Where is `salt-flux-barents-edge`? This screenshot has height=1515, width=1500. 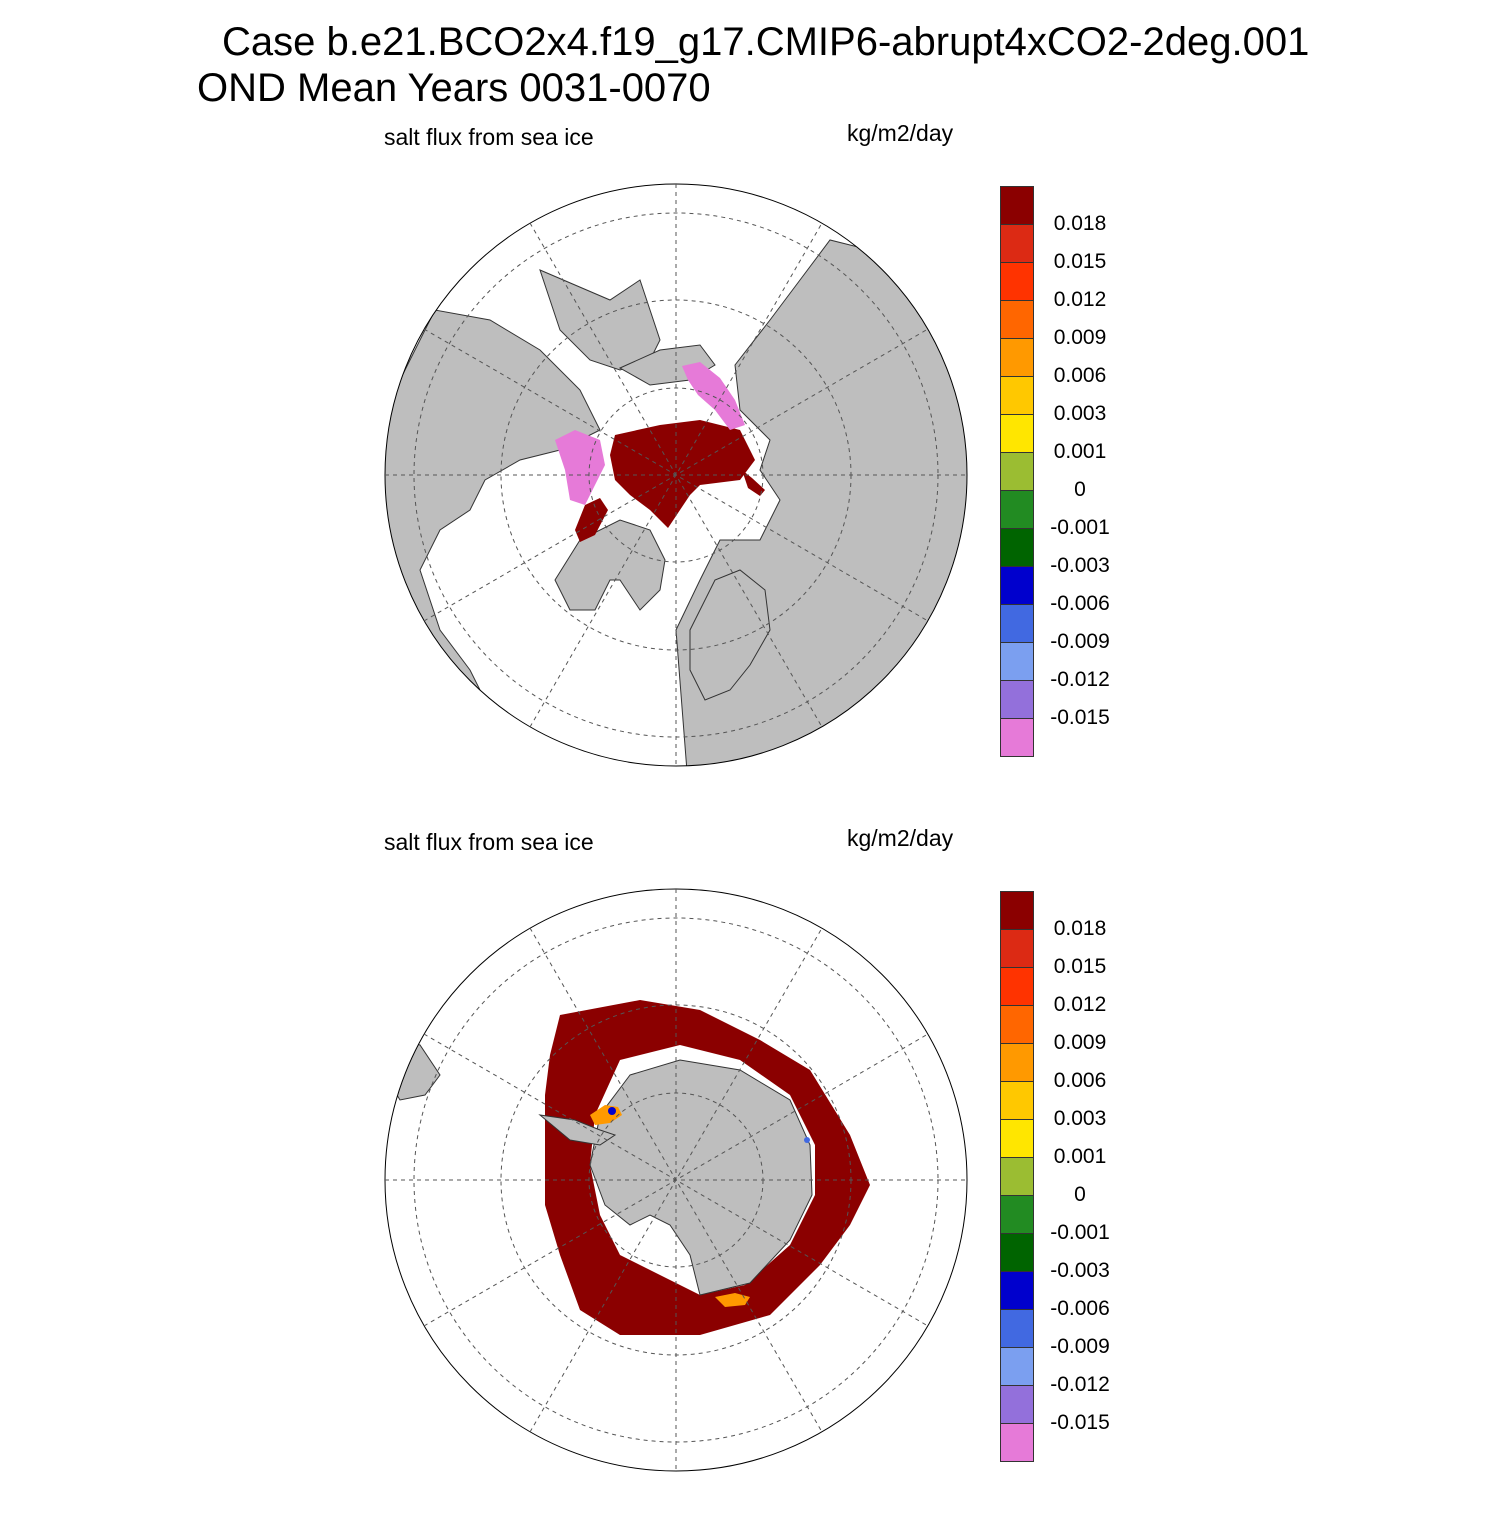
salt-flux-barents-edge is located at coordinates (713, 396).